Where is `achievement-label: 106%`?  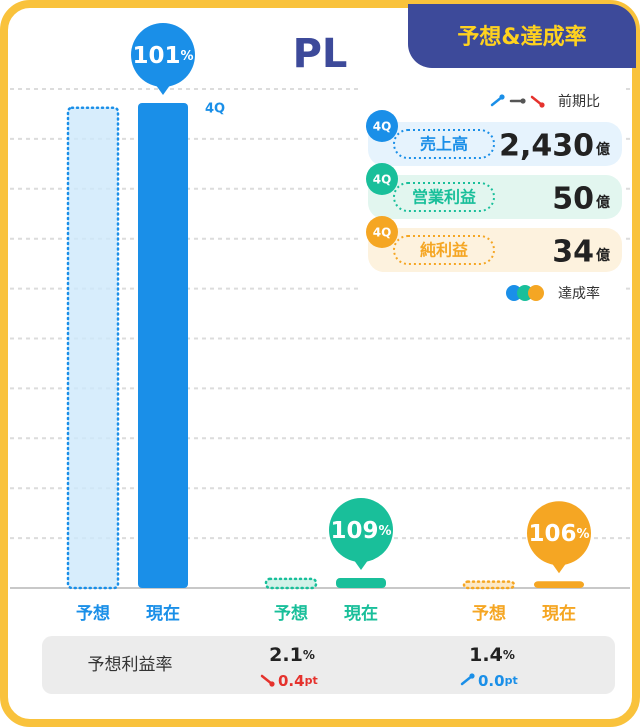 achievement-label: 106% is located at coordinates (558, 534).